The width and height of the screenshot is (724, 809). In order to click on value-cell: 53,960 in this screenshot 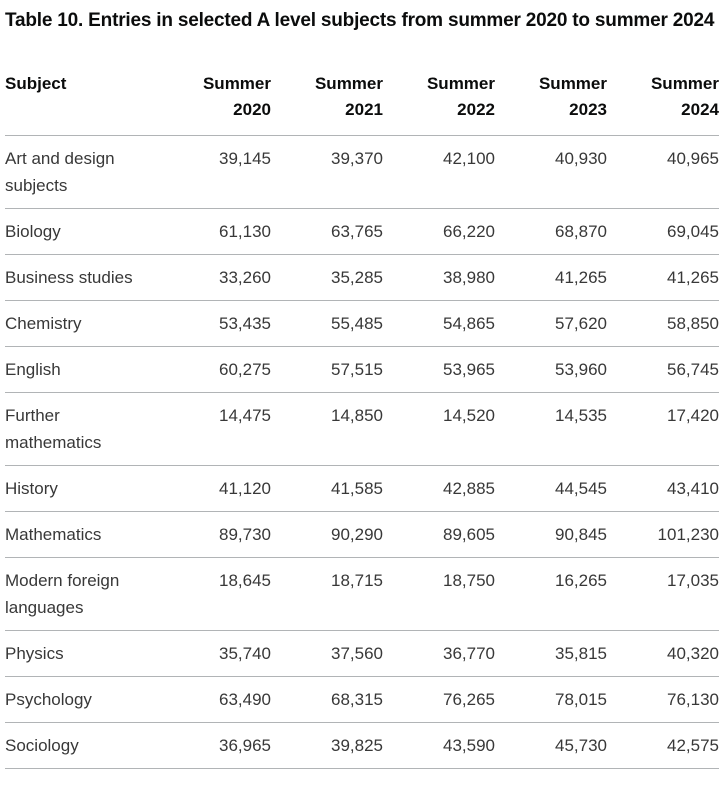, I will do `click(551, 369)`.